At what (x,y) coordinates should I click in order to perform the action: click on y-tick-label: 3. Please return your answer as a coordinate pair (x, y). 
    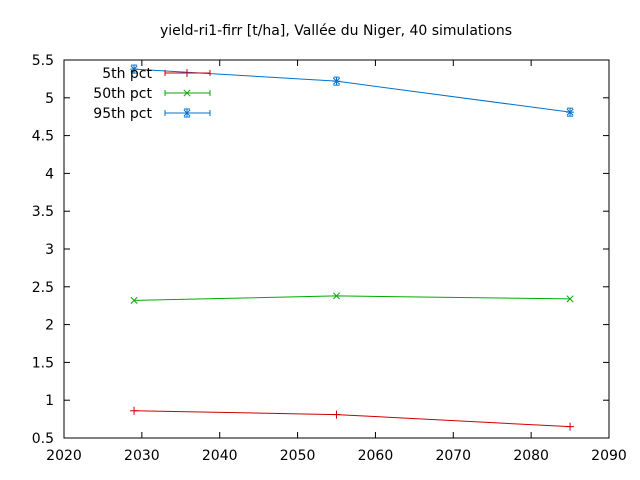
    Looking at the image, I should click on (49, 250).